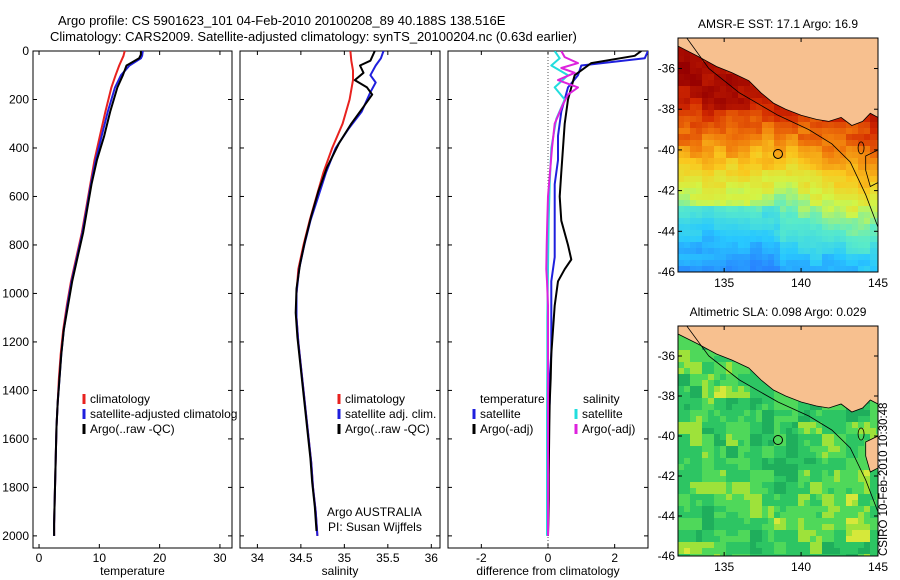 The height and width of the screenshot is (580, 900). I want to click on temperature-lines, so click(98, 293).